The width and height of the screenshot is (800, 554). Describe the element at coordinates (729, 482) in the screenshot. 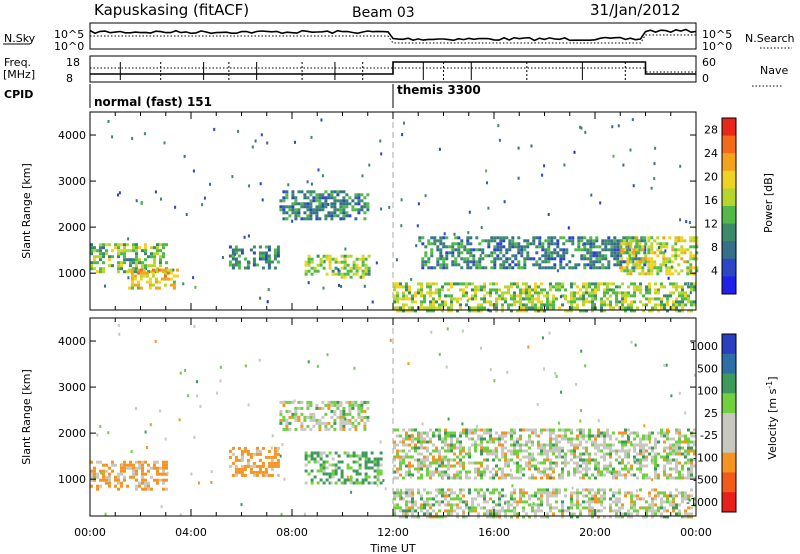

I see `colorbar-swatch` at that location.